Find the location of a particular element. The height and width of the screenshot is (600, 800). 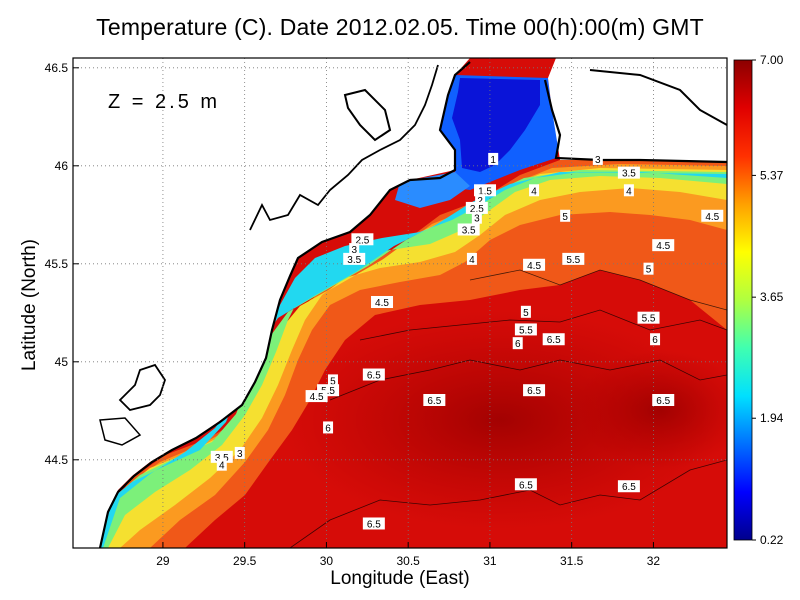

y-axis-ticks: 44.5 45 45.5 46 46.5 is located at coordinates (62, 264).